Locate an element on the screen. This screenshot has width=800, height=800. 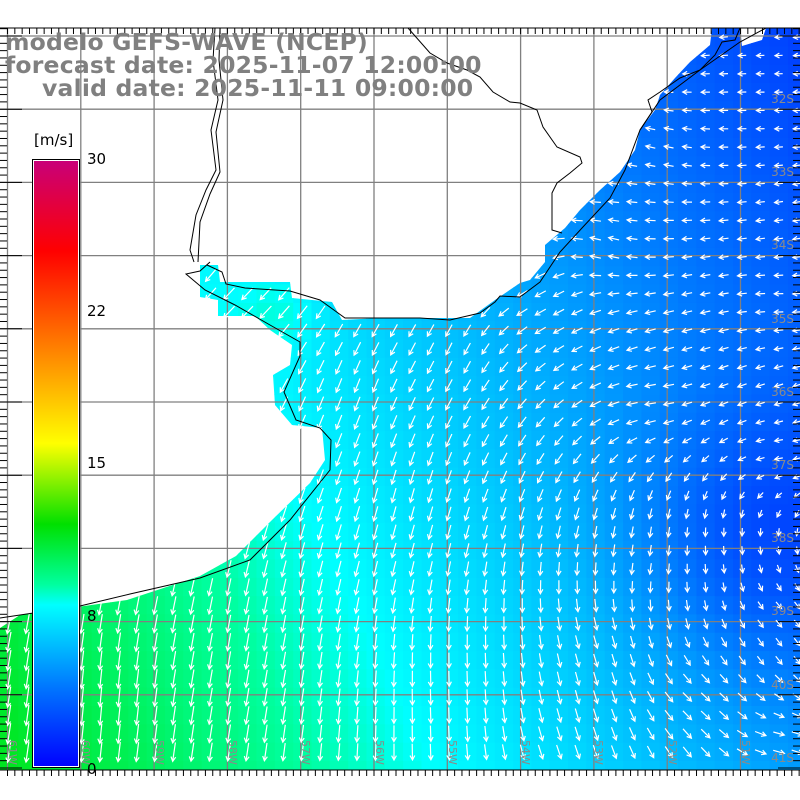
latitude-label: 40S is located at coordinates (782, 684).